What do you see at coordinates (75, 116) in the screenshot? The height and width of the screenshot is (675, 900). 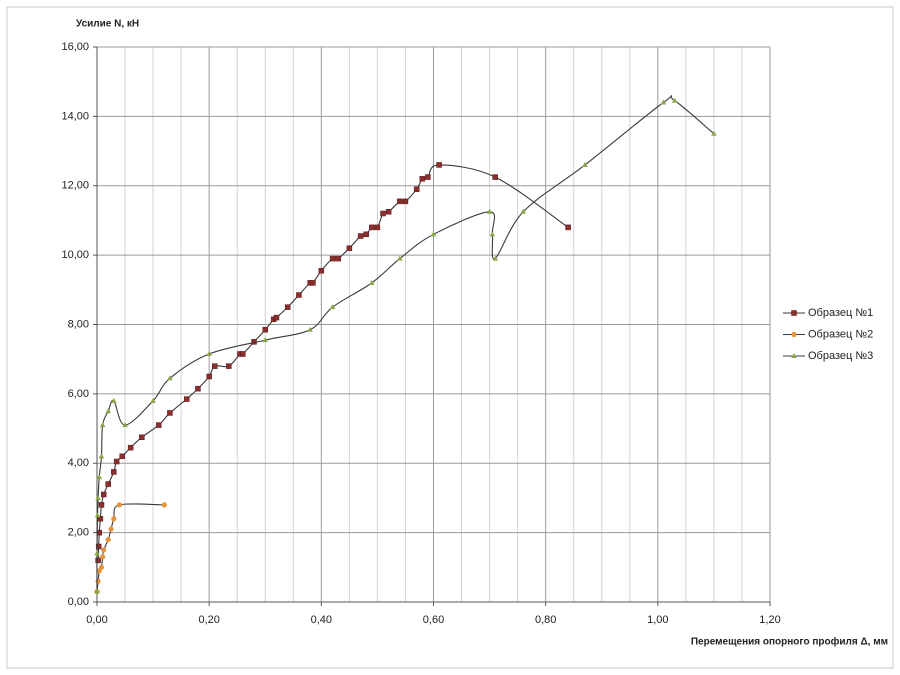 I see `y-tick-label: 14,00` at bounding box center [75, 116].